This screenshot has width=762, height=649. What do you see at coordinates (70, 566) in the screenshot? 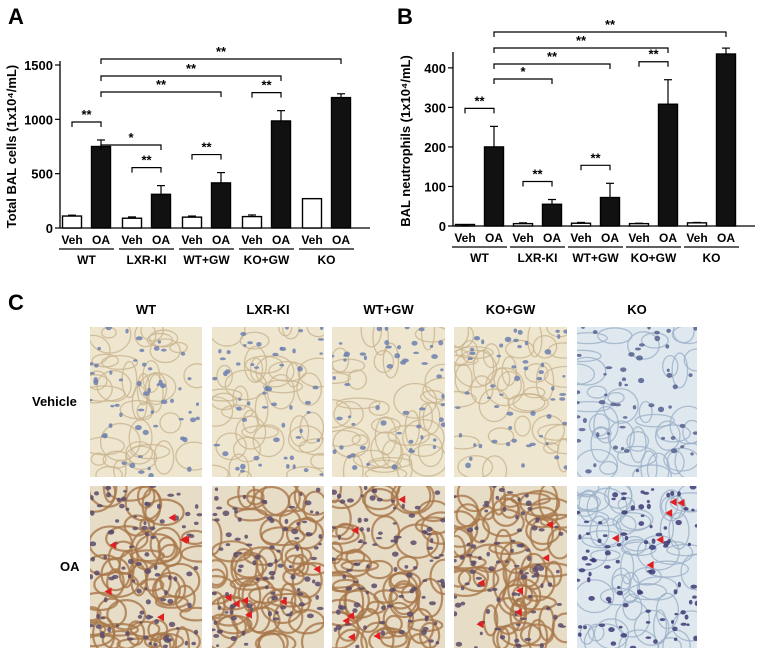
I see `micrograph-row-label: OA` at bounding box center [70, 566].